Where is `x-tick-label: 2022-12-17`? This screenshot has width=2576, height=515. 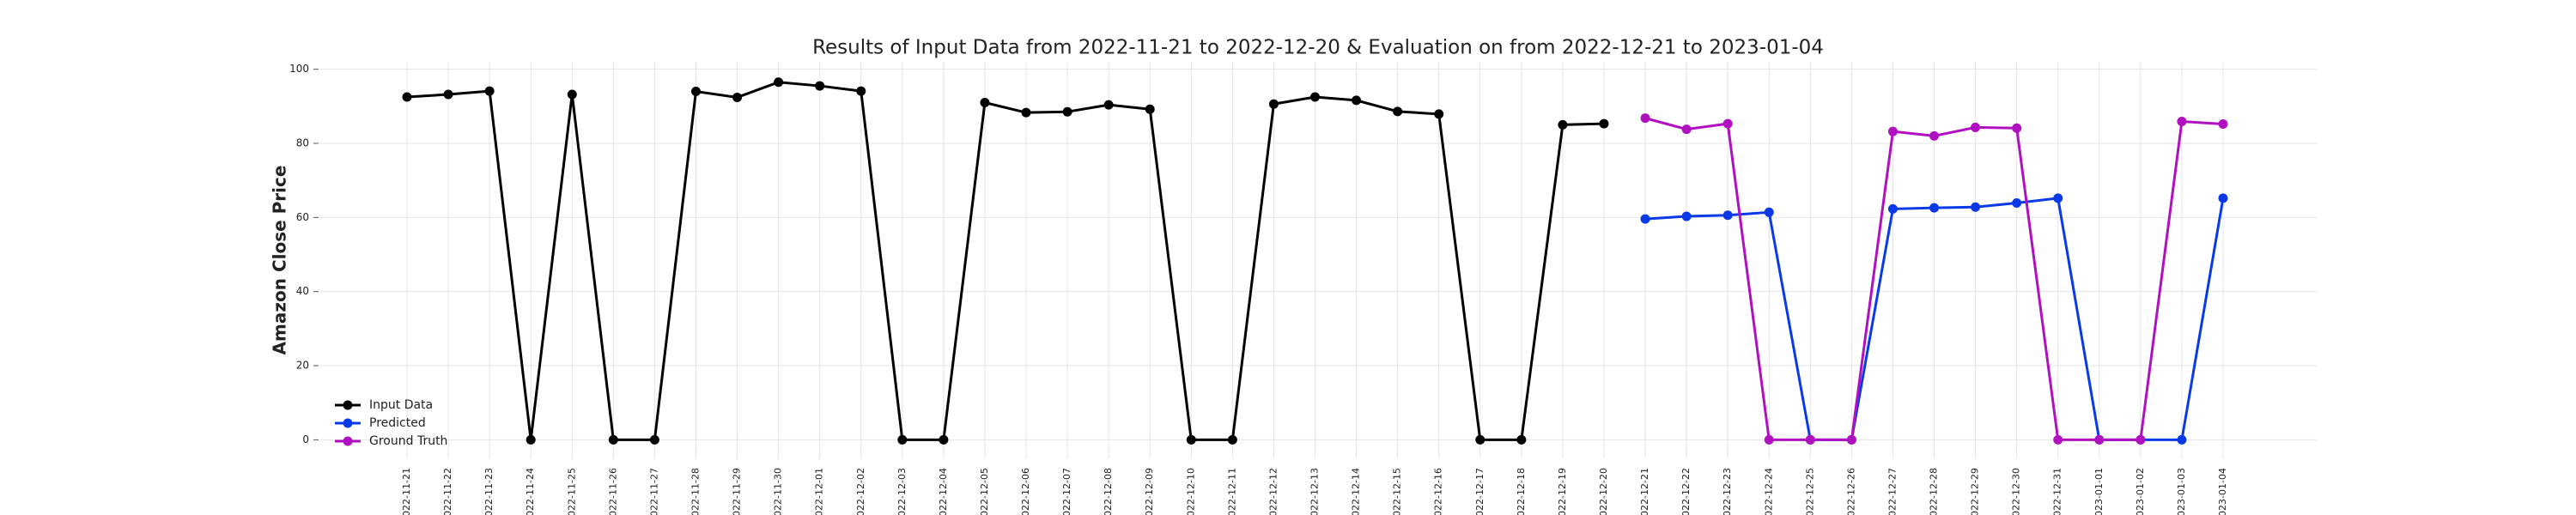
x-tick-label: 2022-12-17 is located at coordinates (1480, 491).